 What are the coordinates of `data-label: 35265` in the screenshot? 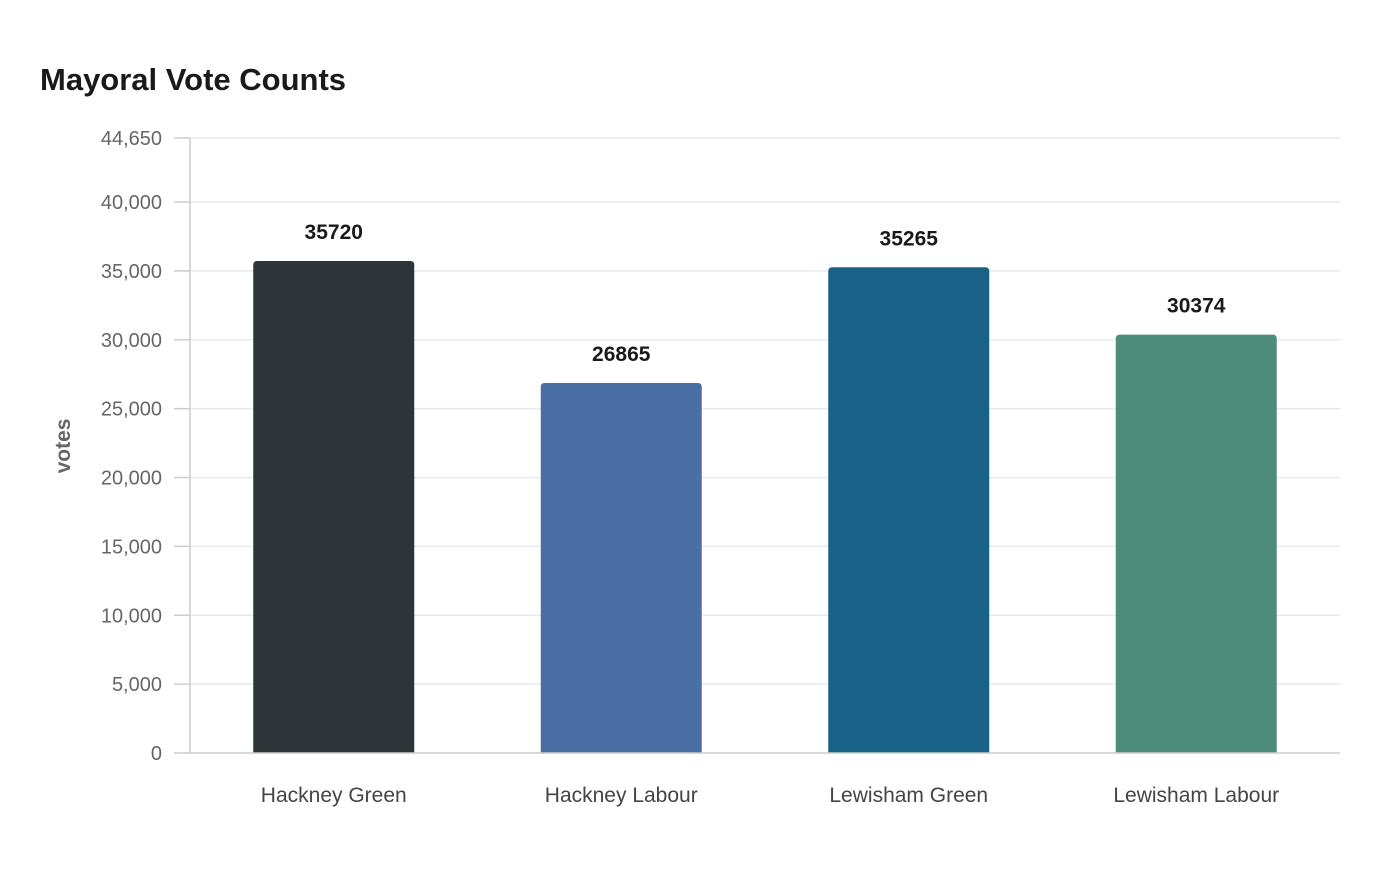 It's located at (909, 238).